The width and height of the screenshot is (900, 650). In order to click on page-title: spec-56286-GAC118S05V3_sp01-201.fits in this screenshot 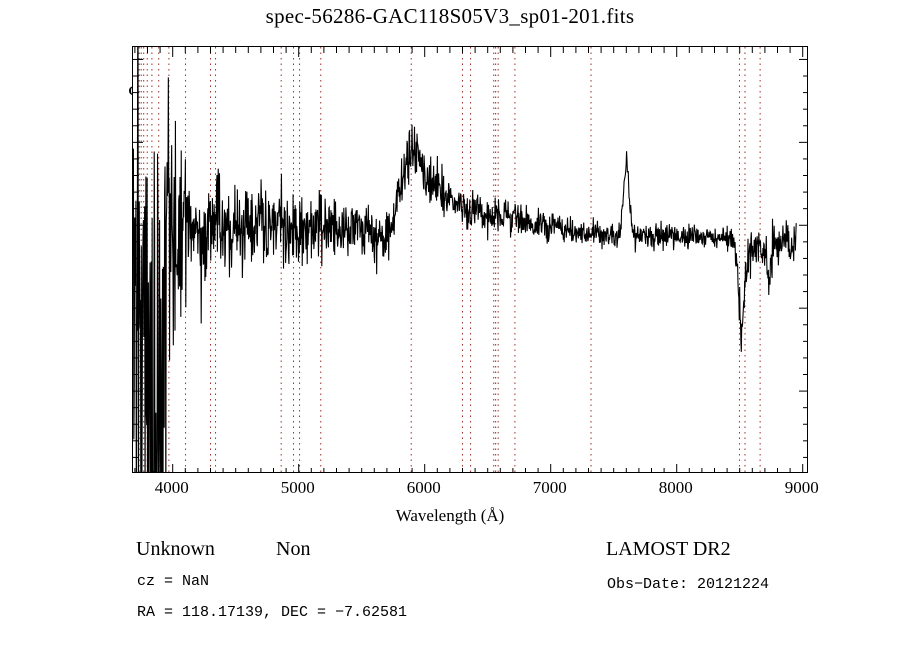, I will do `click(450, 16)`.